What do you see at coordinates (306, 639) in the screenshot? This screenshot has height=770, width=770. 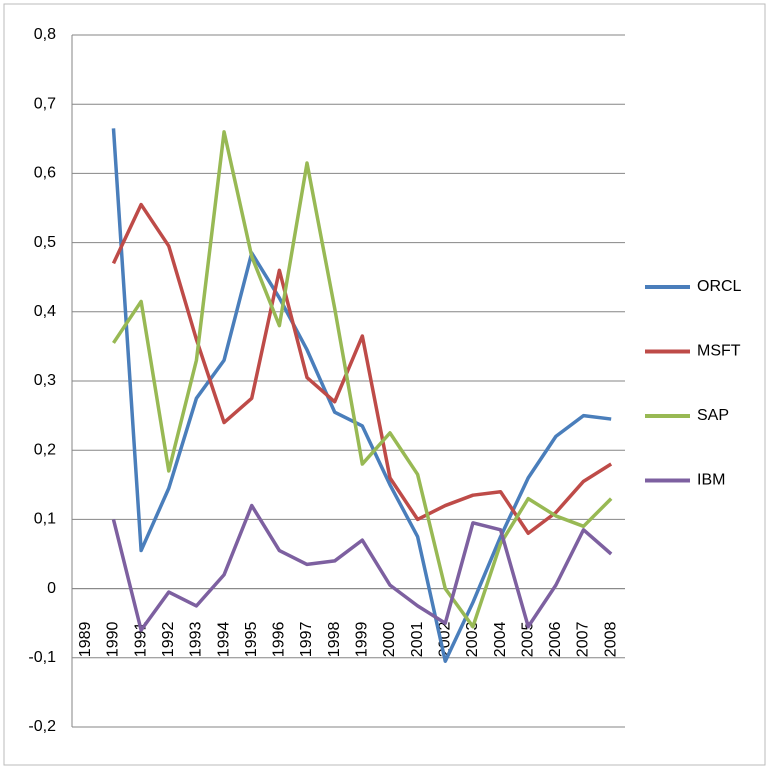 I see `x-tick-label: 1997` at bounding box center [306, 639].